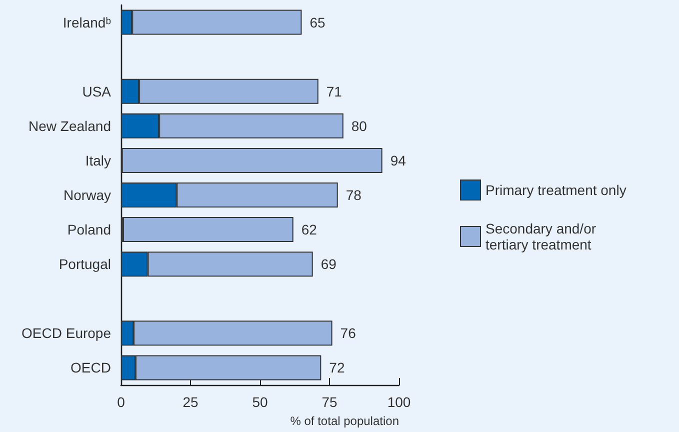 The width and height of the screenshot is (679, 432). What do you see at coordinates (344, 421) in the screenshot?
I see `x-axis-title: % of total population` at bounding box center [344, 421].